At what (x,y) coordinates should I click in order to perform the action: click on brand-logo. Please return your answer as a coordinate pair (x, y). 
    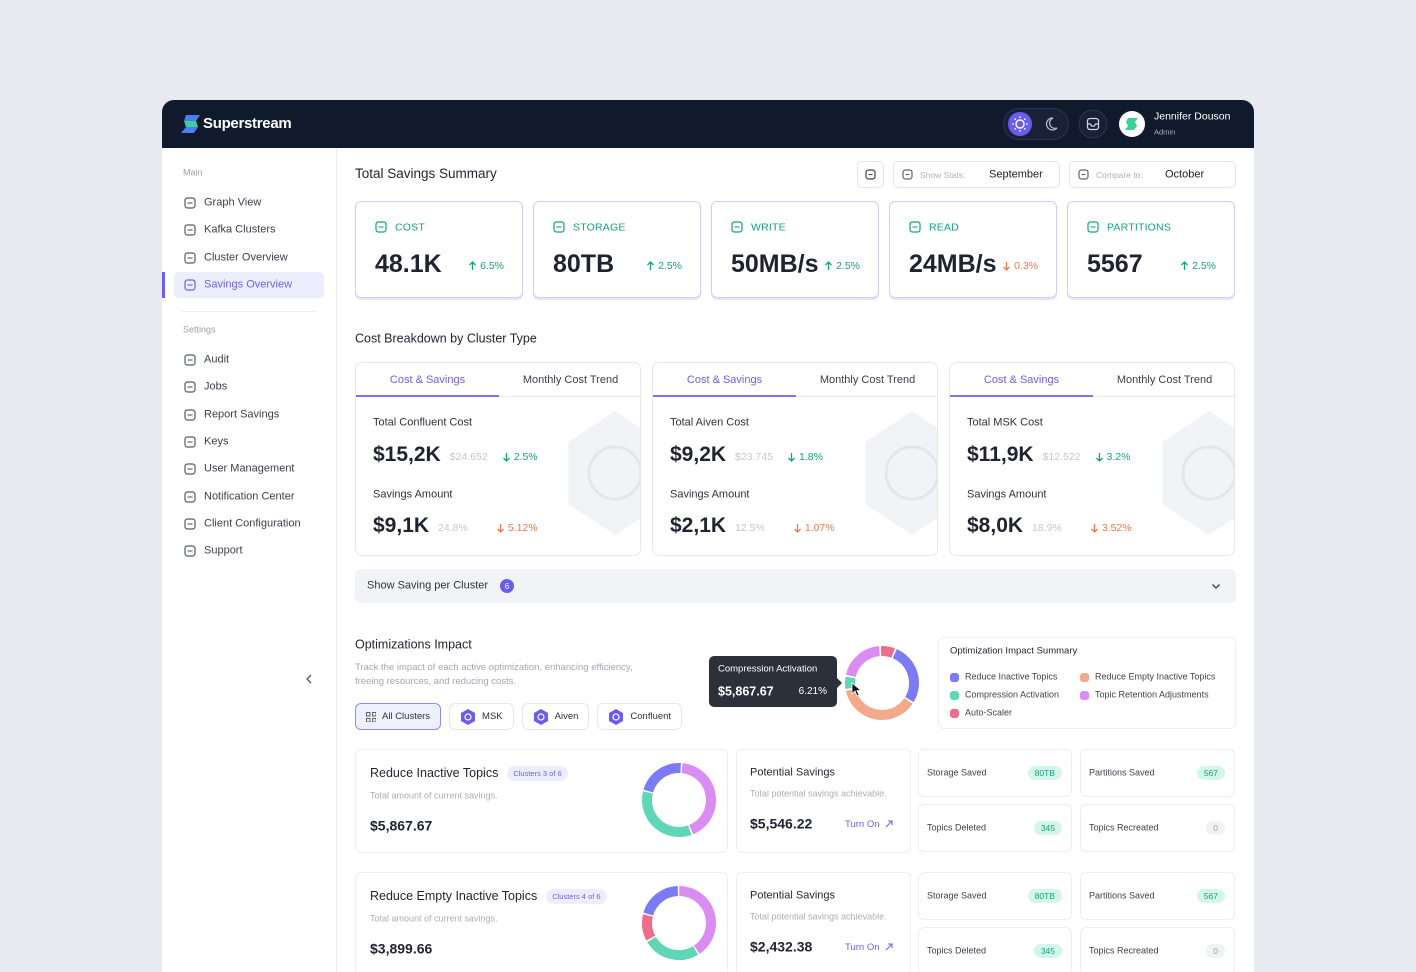
    Looking at the image, I should click on (190, 124).